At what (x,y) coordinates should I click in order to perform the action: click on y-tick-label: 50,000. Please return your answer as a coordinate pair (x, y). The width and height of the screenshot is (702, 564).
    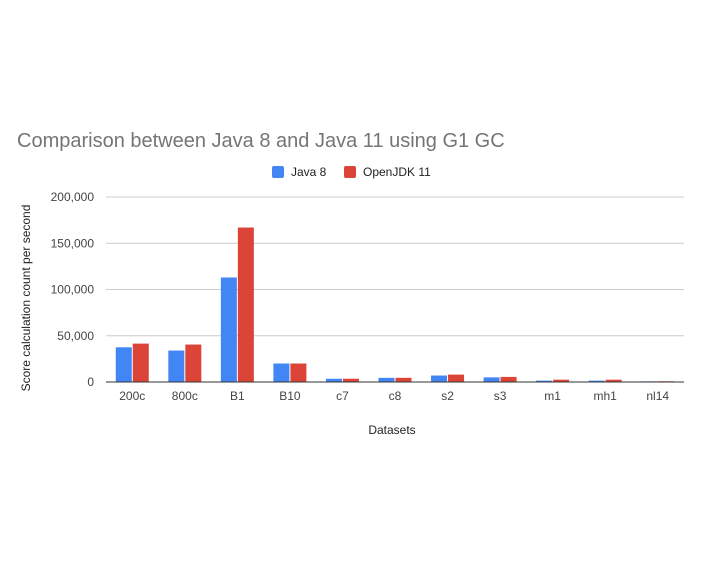
    Looking at the image, I should click on (75, 336).